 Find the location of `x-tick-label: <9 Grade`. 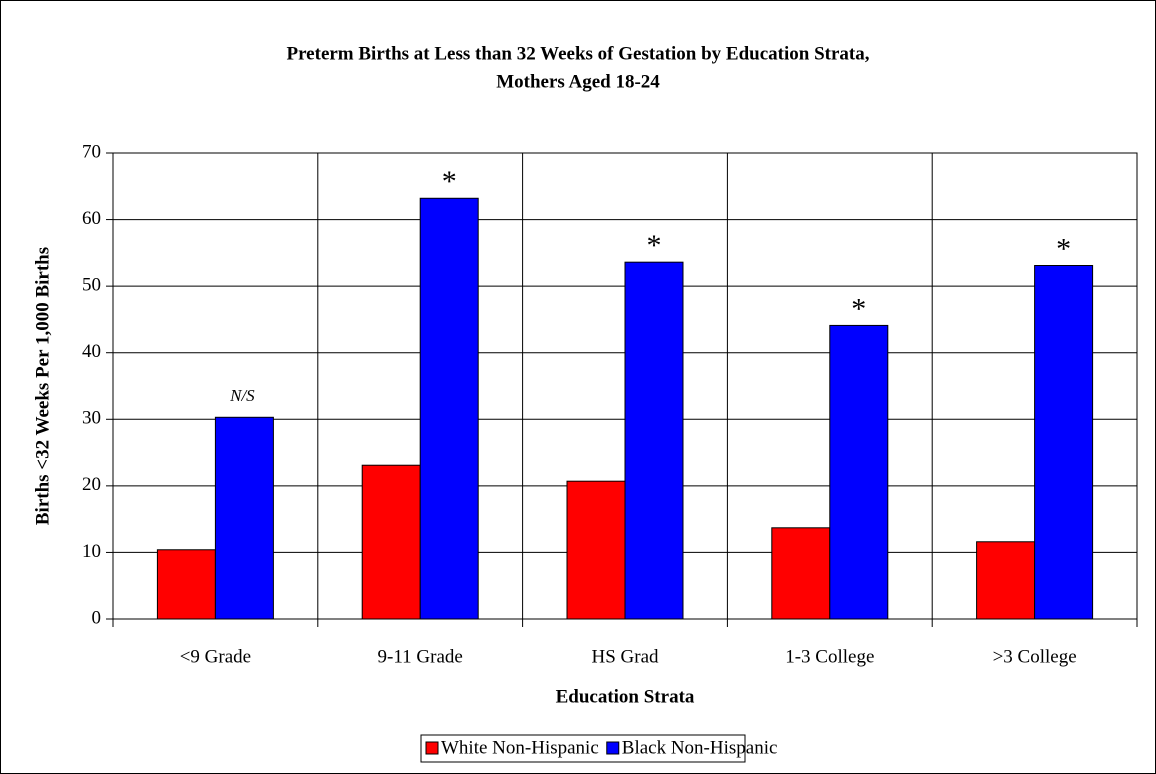

x-tick-label: <9 Grade is located at coordinates (215, 656).